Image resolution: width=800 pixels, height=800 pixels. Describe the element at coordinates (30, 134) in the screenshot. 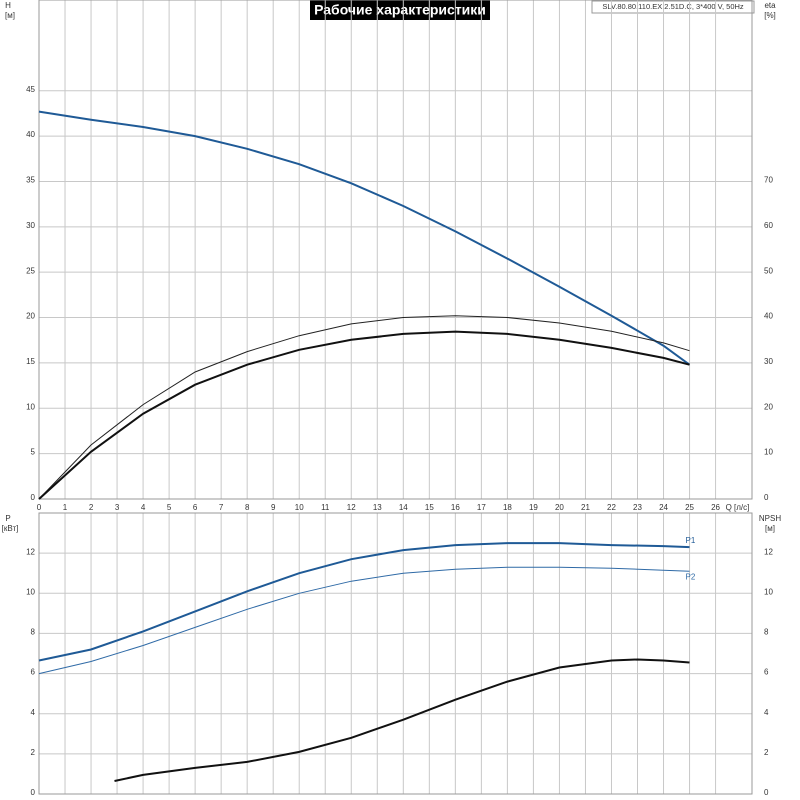

I see `y-tick-label: 40` at that location.